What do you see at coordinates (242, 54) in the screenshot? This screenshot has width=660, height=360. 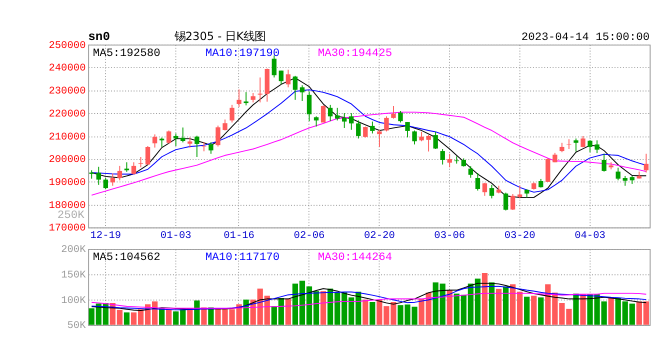 I see `text: MA10:197190` at bounding box center [242, 54].